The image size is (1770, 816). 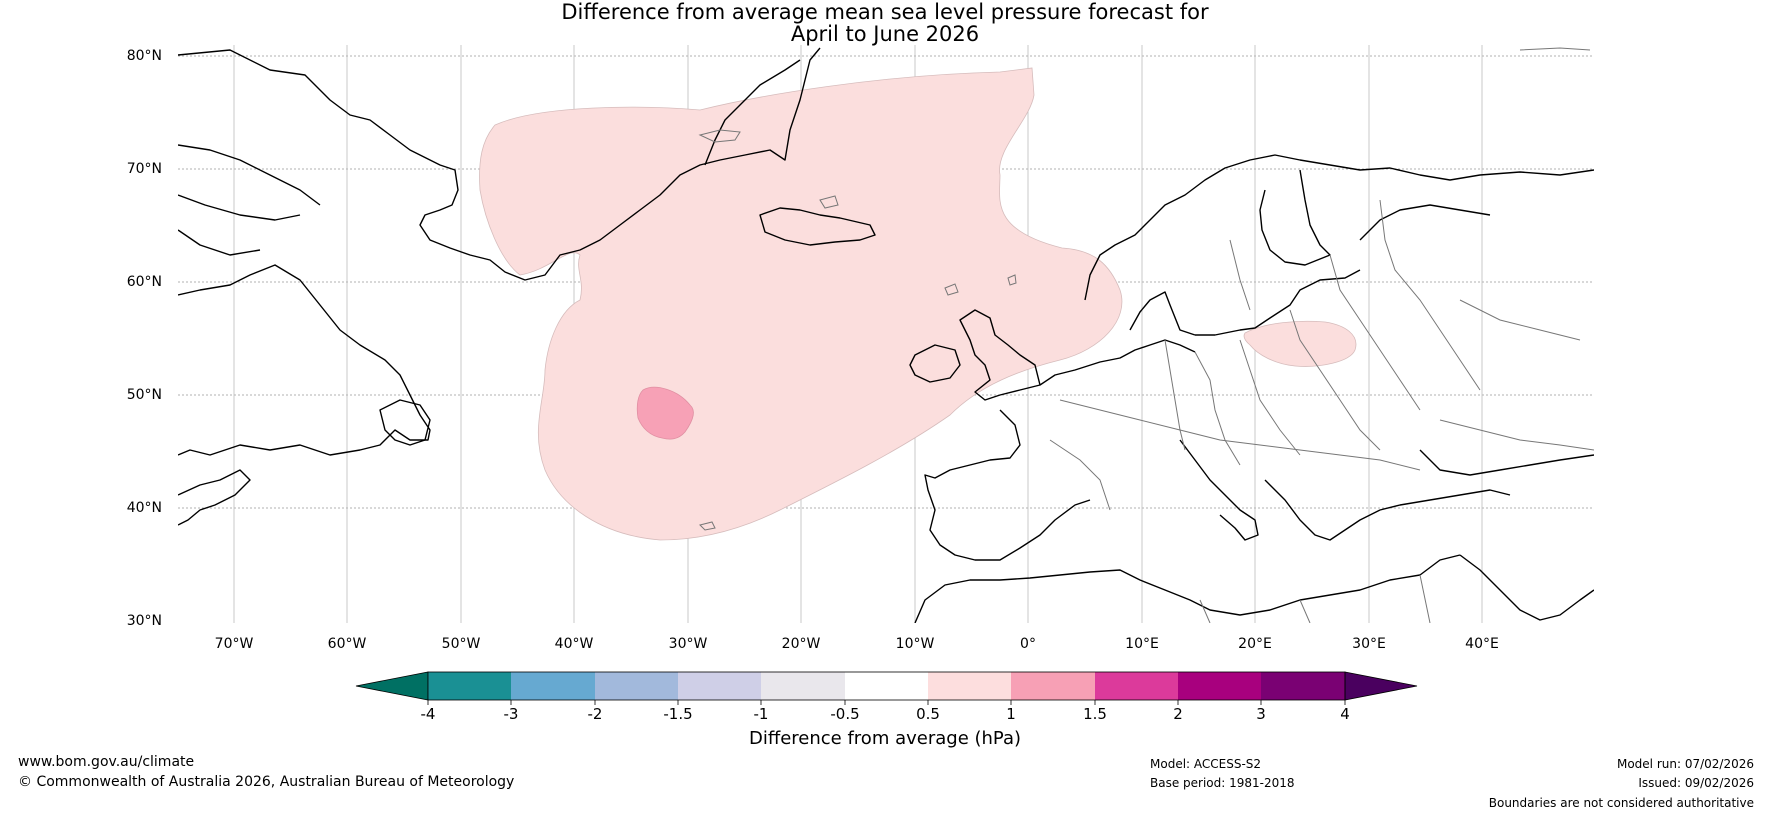 I want to click on colorbar-tick-label: 1.5, so click(x=1095, y=714).